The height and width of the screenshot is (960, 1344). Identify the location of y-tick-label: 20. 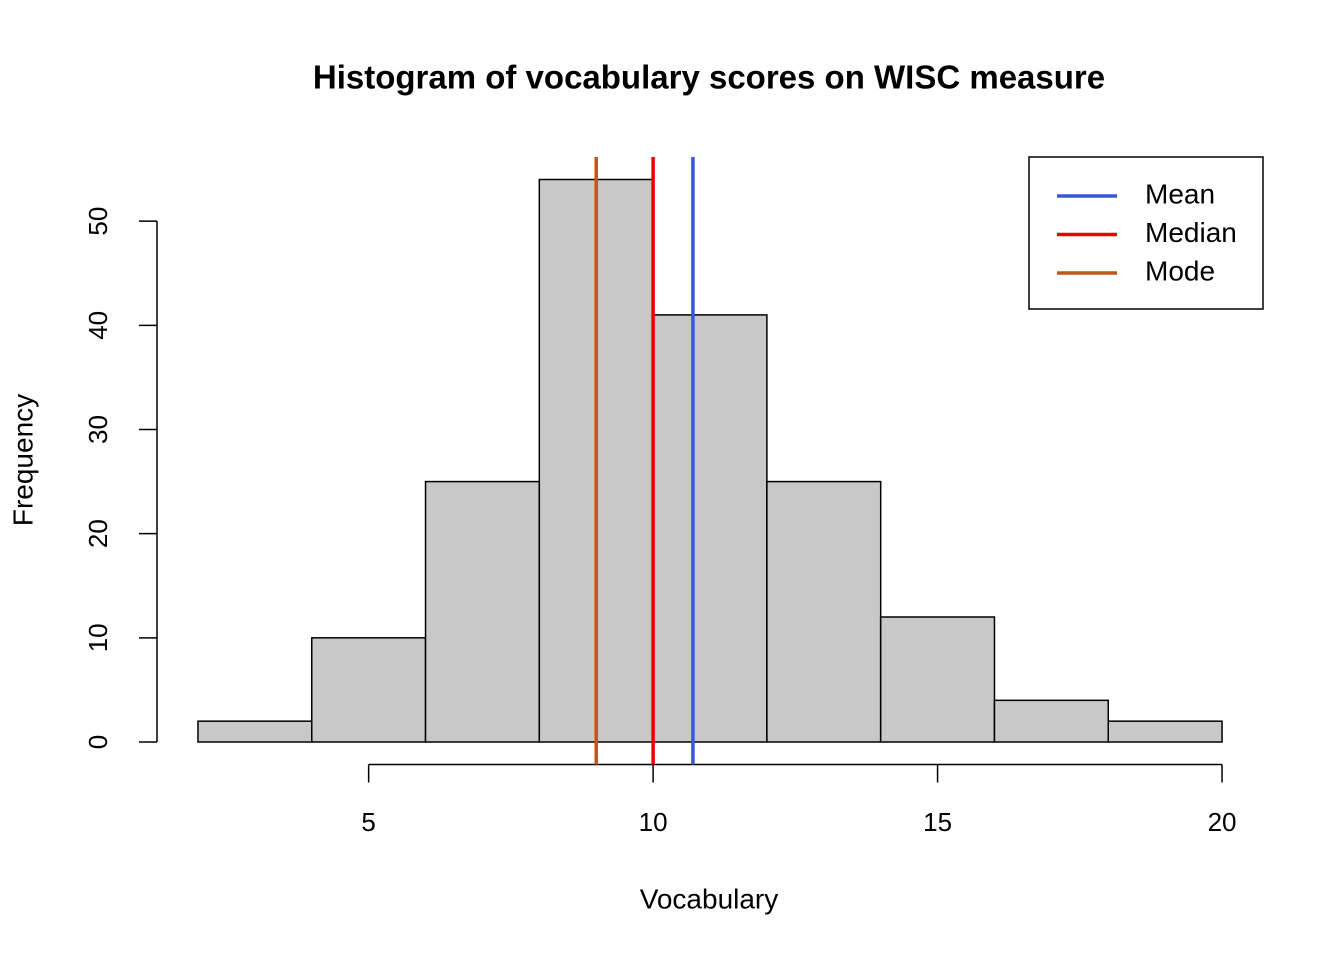
(98, 533).